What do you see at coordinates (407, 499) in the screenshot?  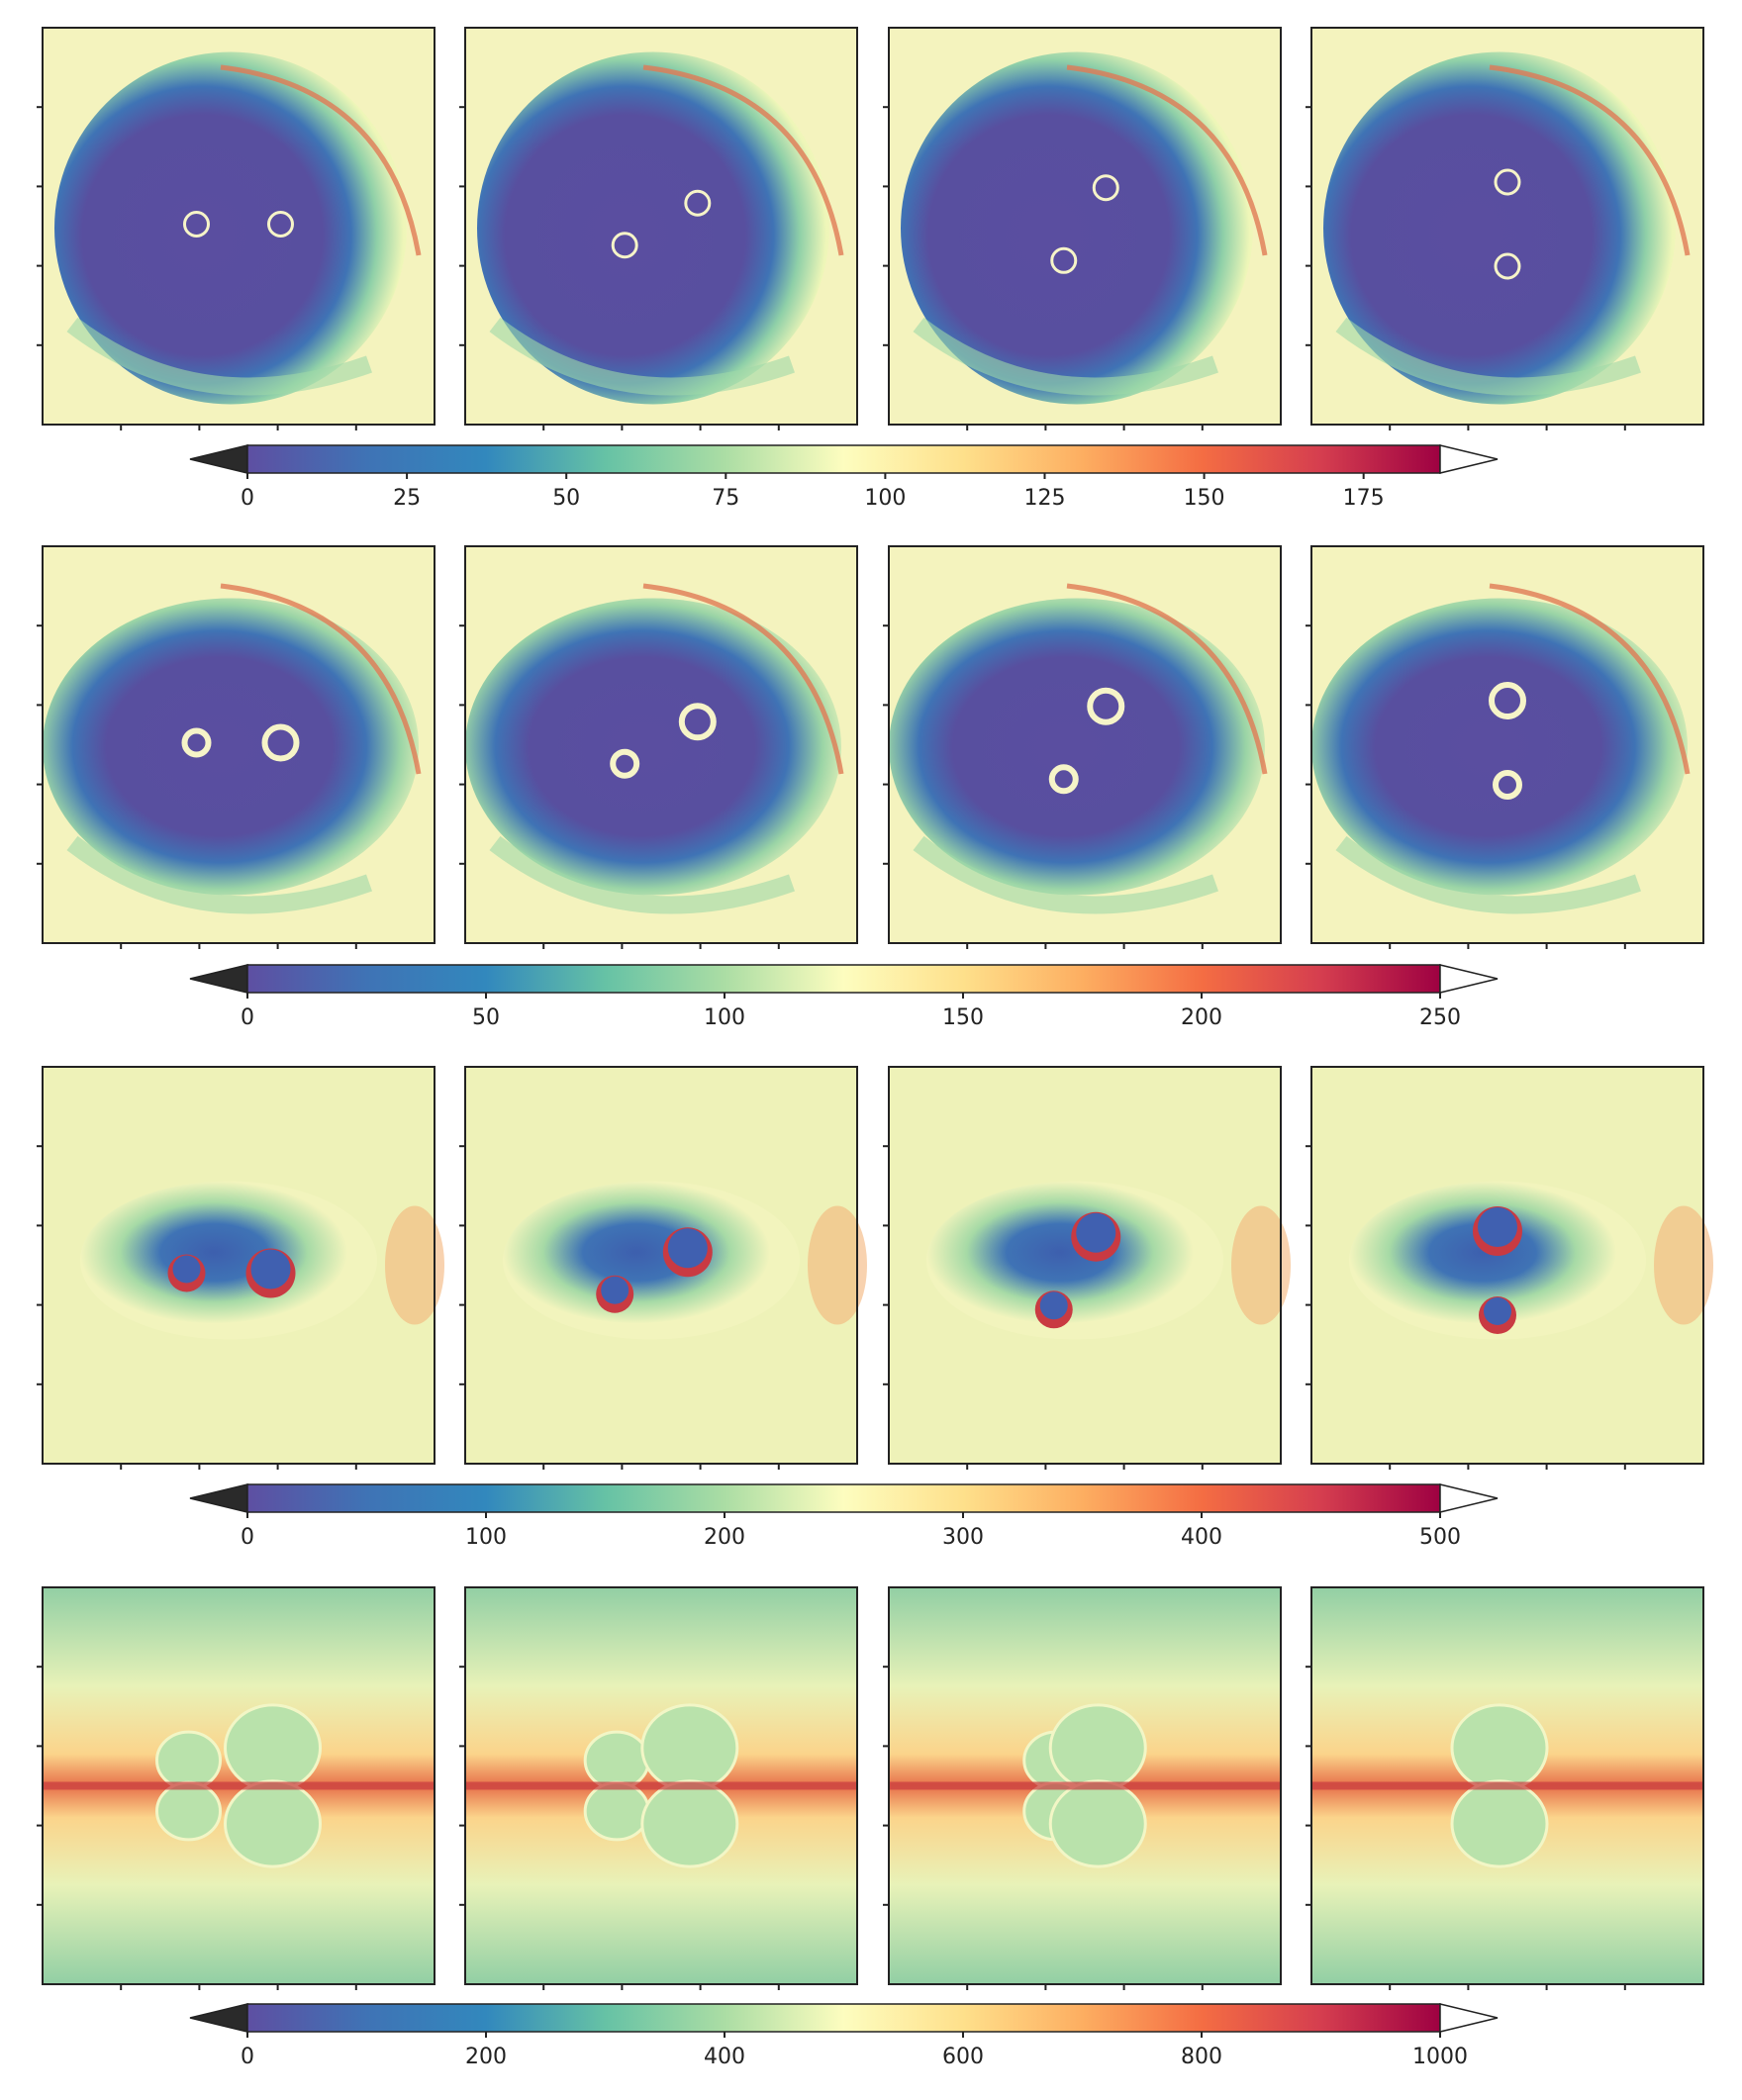 I see `colorbar-tick-label: 25` at bounding box center [407, 499].